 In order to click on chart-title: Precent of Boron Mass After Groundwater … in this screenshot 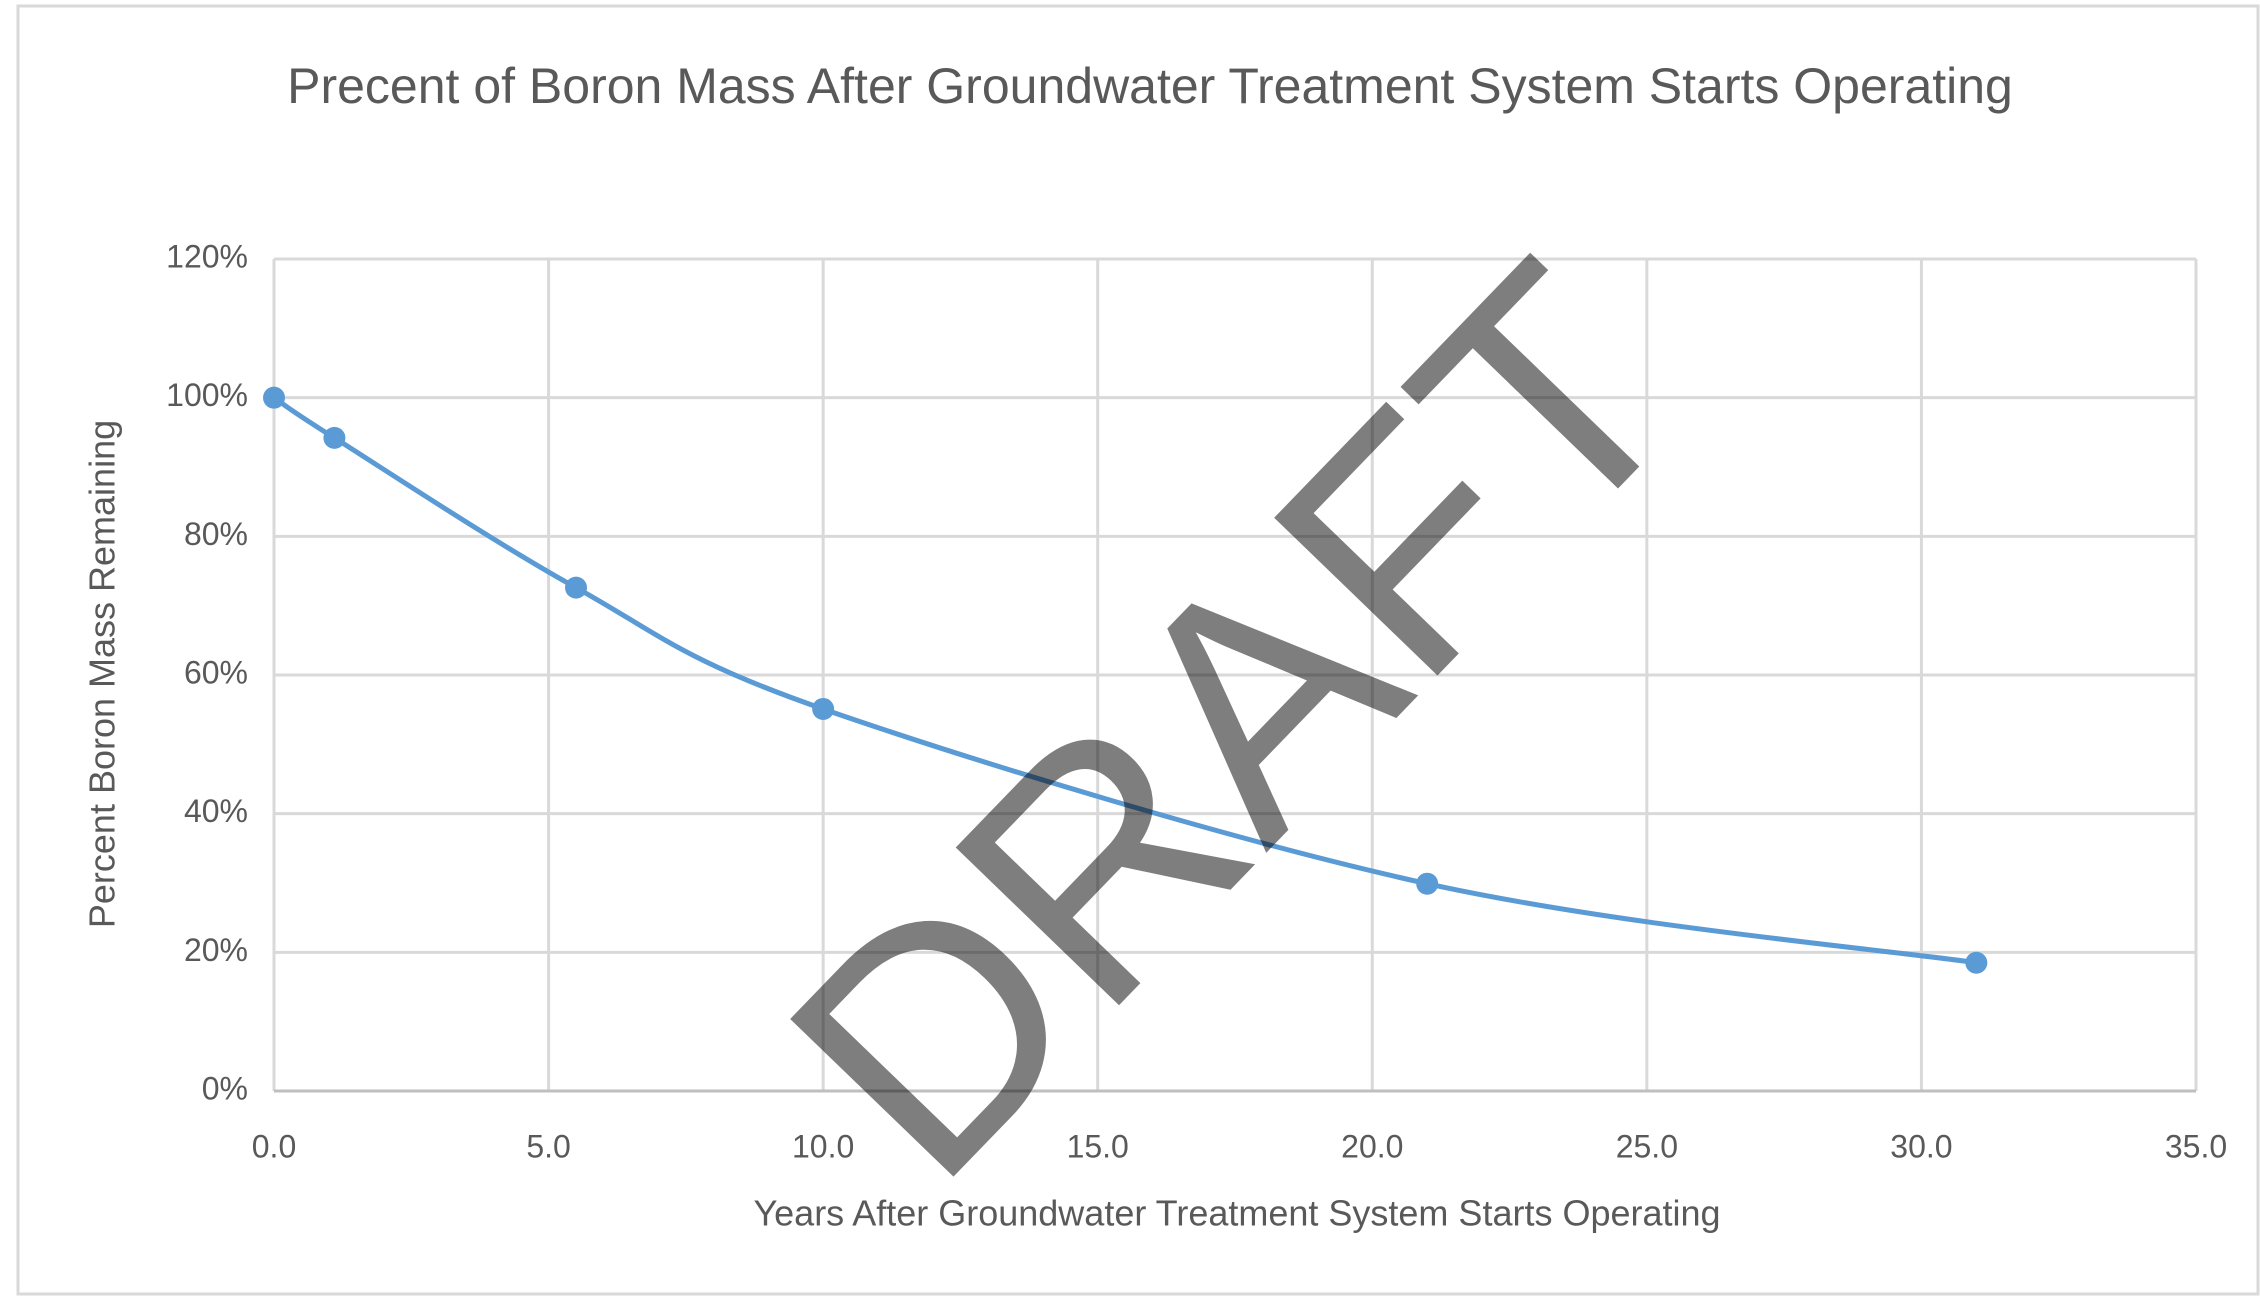, I will do `click(1150, 86)`.